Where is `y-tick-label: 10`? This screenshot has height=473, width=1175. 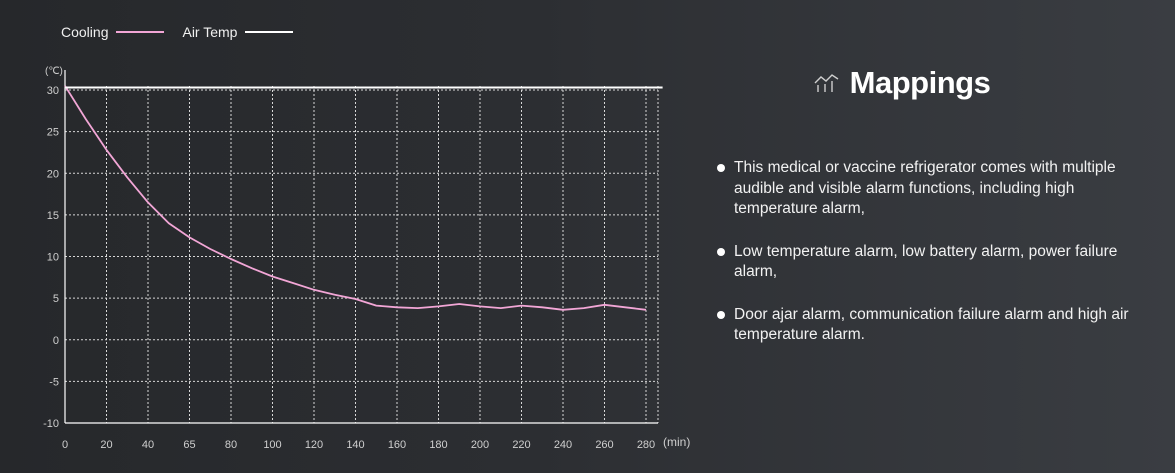
y-tick-label: 10 is located at coordinates (53, 258).